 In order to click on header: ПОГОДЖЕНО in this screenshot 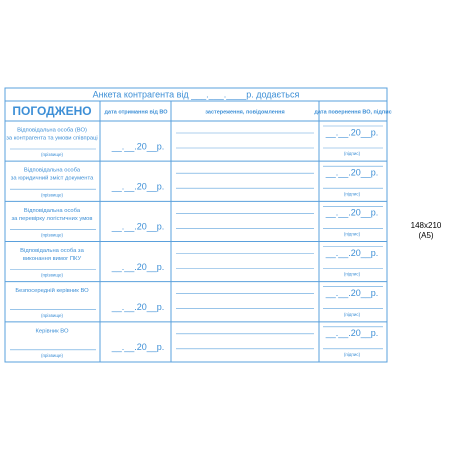, I will do `click(51, 111)`.